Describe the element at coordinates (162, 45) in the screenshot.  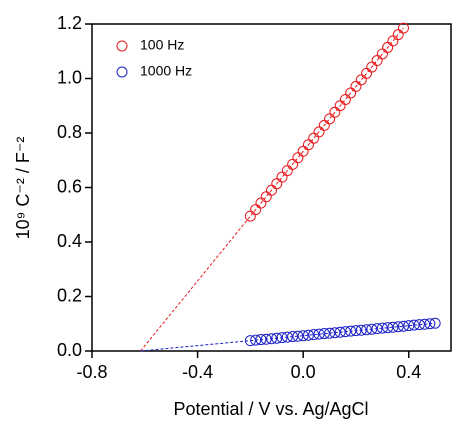
I see `legend-label: 100 Hz` at that location.